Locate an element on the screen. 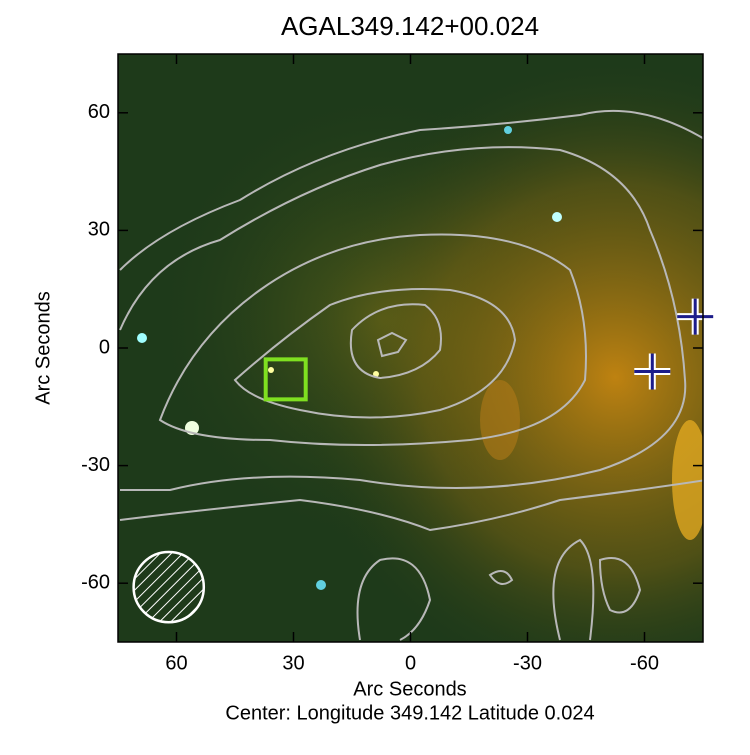 Image resolution: width=750 pixels, height=755 pixels. y-tick-label: 30 is located at coordinates (99, 230).